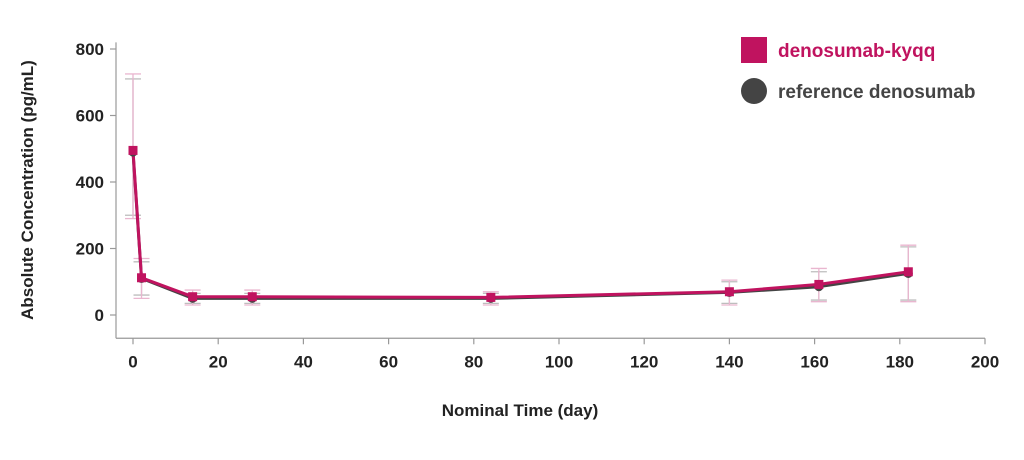 Image resolution: width=1024 pixels, height=460 pixels. Describe the element at coordinates (858, 70) in the screenshot. I see `legend: denosumab-kyqq reference denosumab` at that location.